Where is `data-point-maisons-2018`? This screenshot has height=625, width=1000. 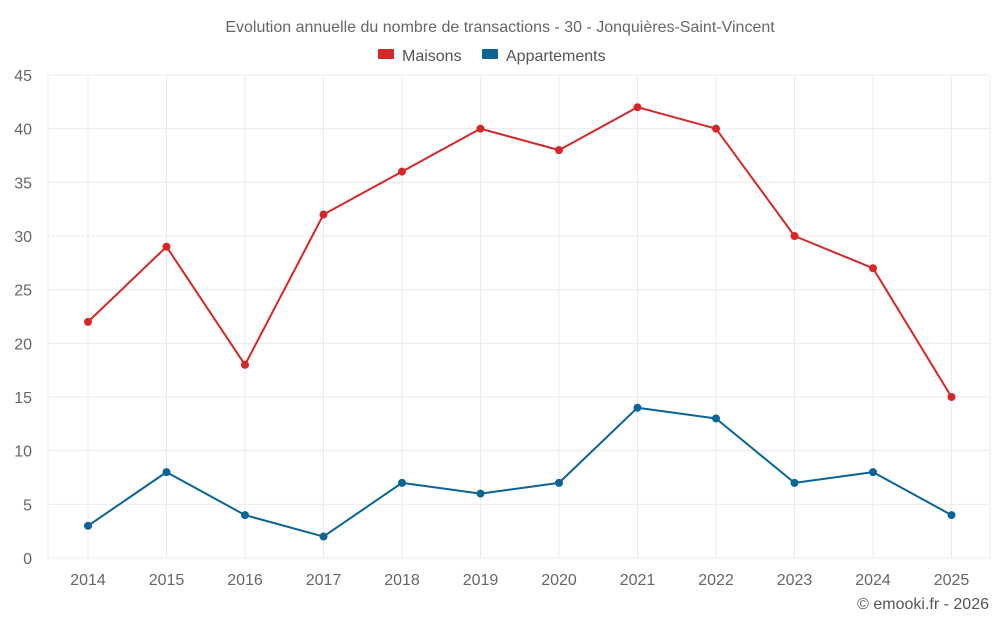 data-point-maisons-2018 is located at coordinates (402, 171).